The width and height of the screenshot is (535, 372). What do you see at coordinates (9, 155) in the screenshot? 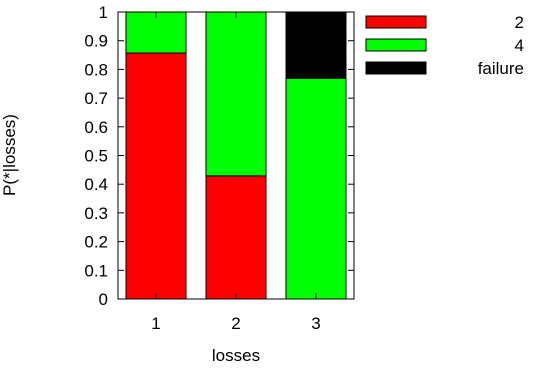
I see `y-axis-title: P(*|losses)` at bounding box center [9, 155].